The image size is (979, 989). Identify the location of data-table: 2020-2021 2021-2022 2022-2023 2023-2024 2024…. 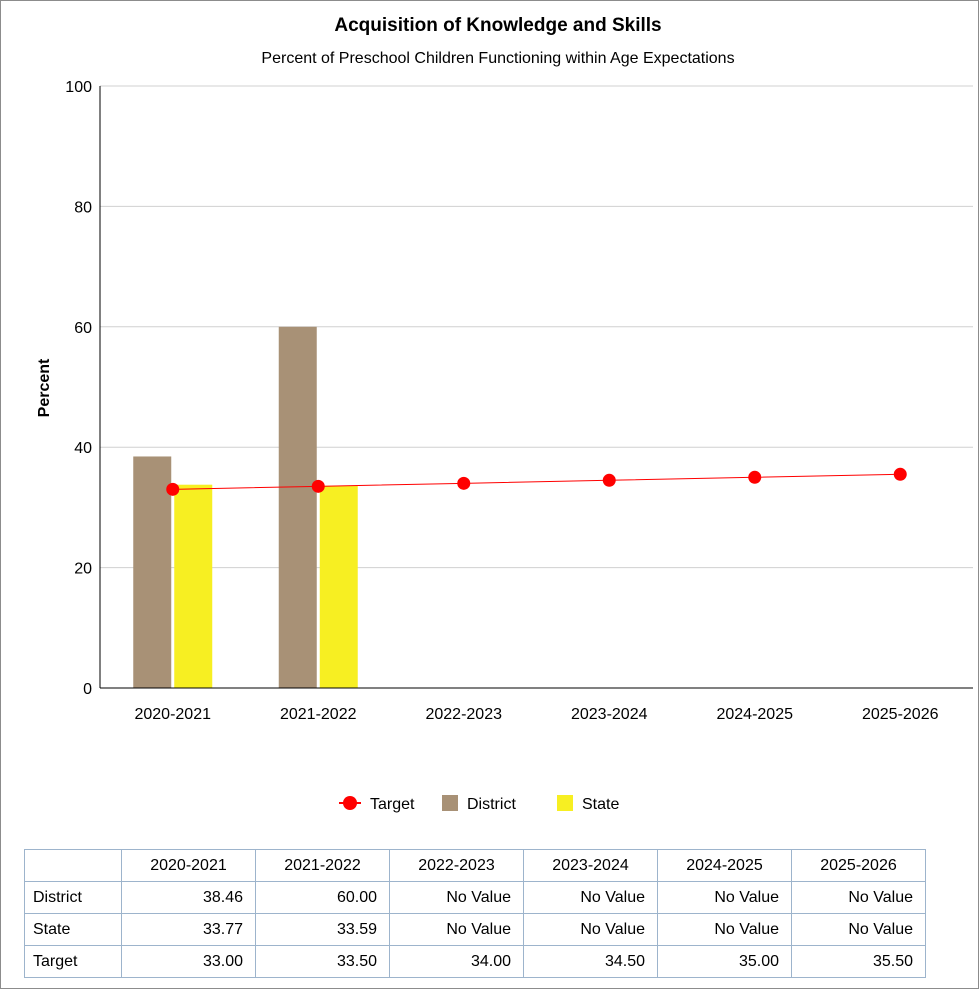
(475, 913).